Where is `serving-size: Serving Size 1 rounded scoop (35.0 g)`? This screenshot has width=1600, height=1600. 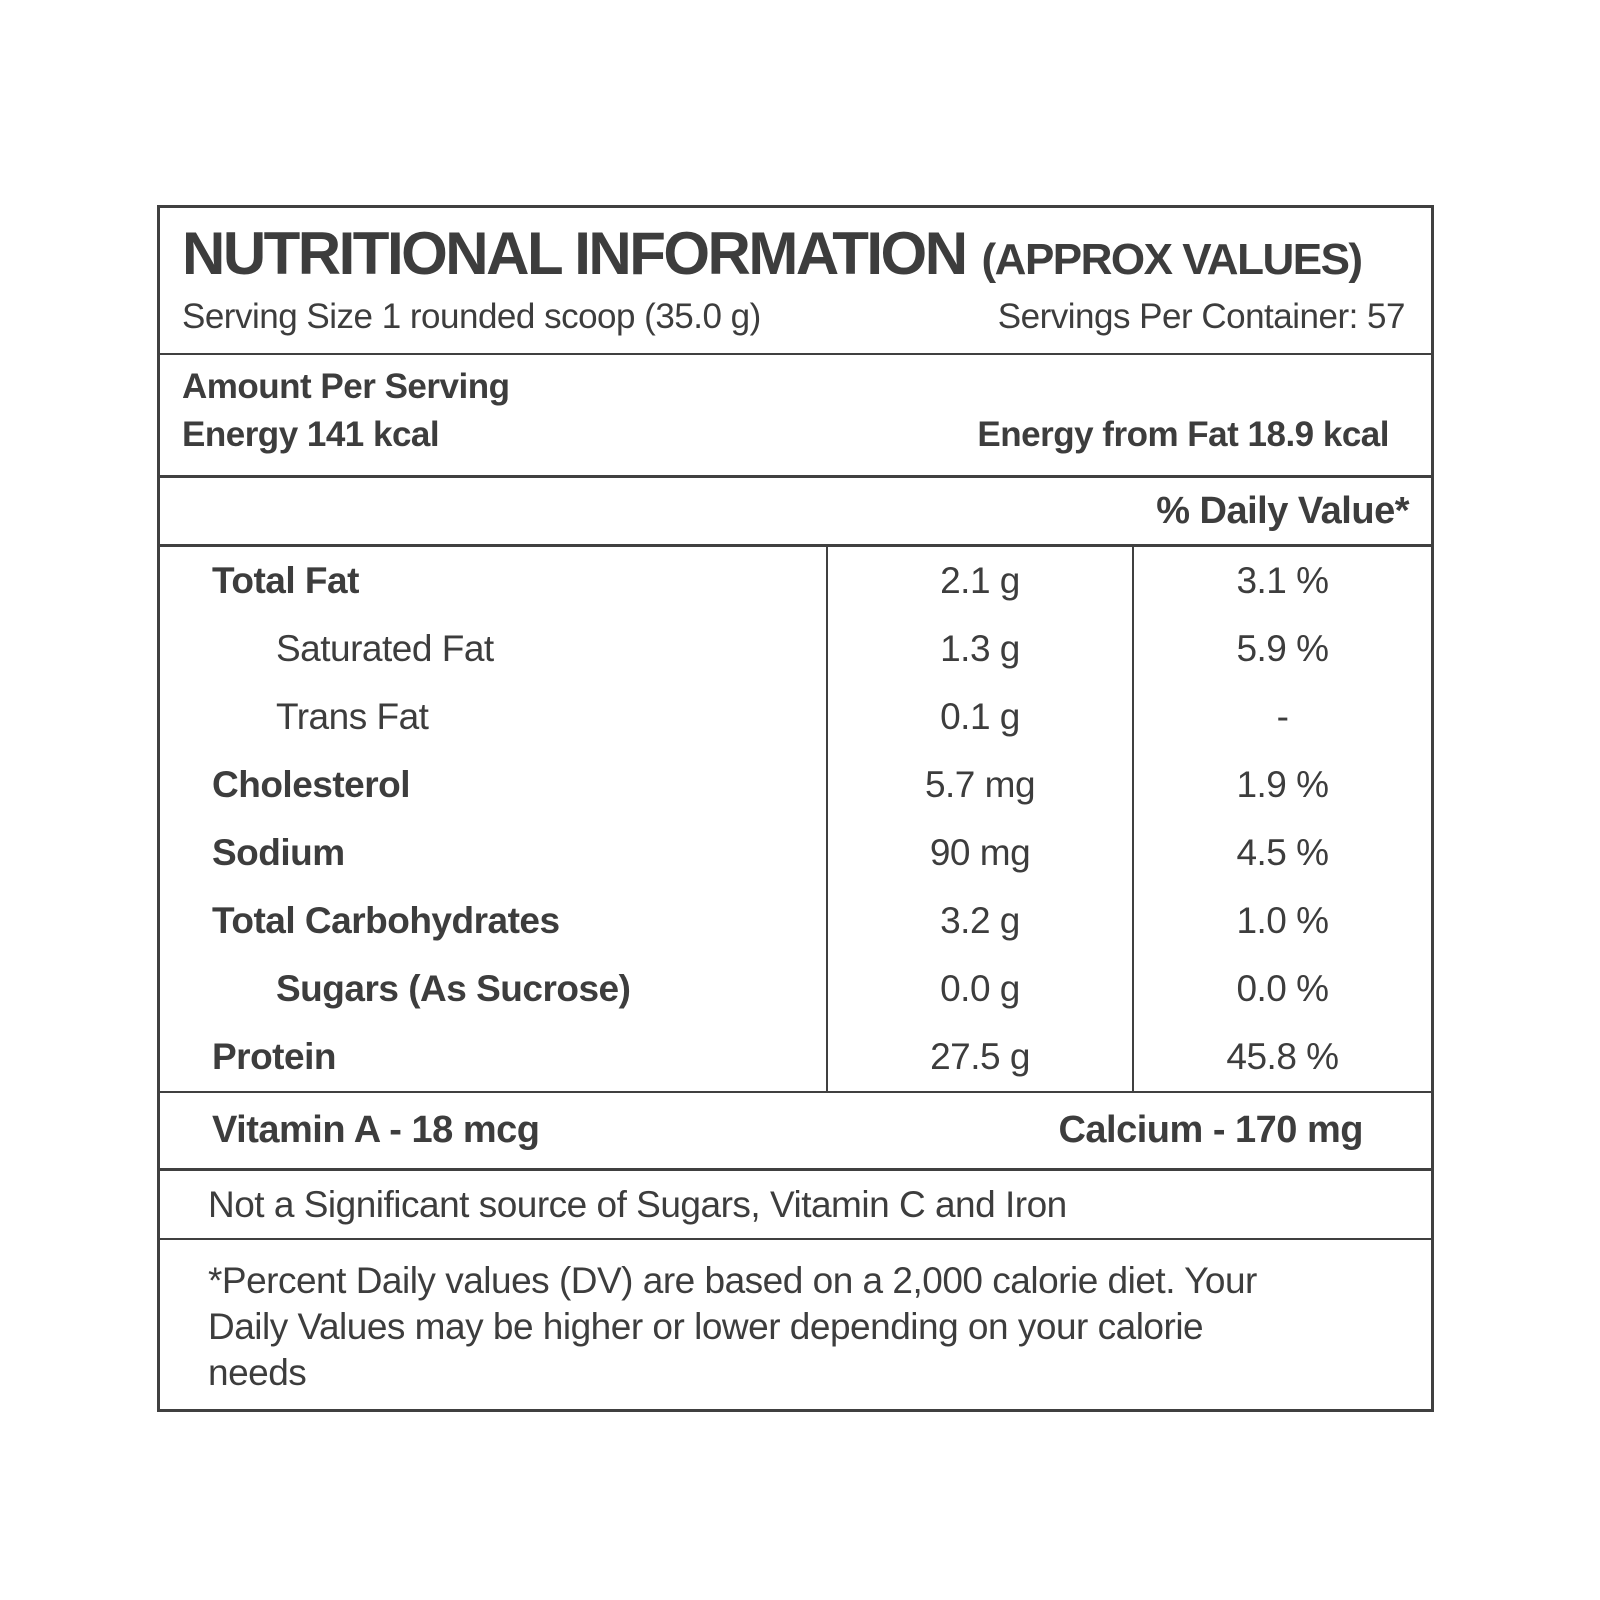
serving-size: Serving Size 1 rounded scoop (35.0 g) is located at coordinates (471, 316).